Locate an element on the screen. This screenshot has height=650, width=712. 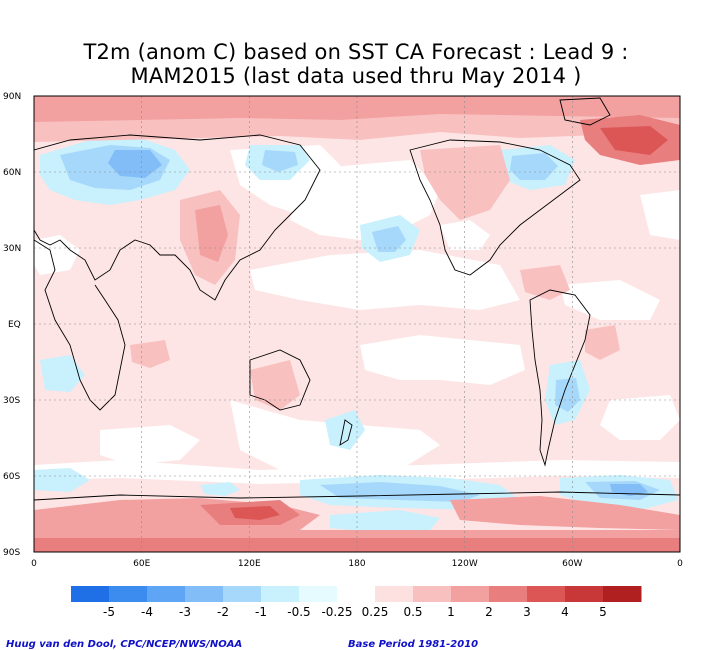
lat-label-90s: 90S is located at coordinates (11, 553).